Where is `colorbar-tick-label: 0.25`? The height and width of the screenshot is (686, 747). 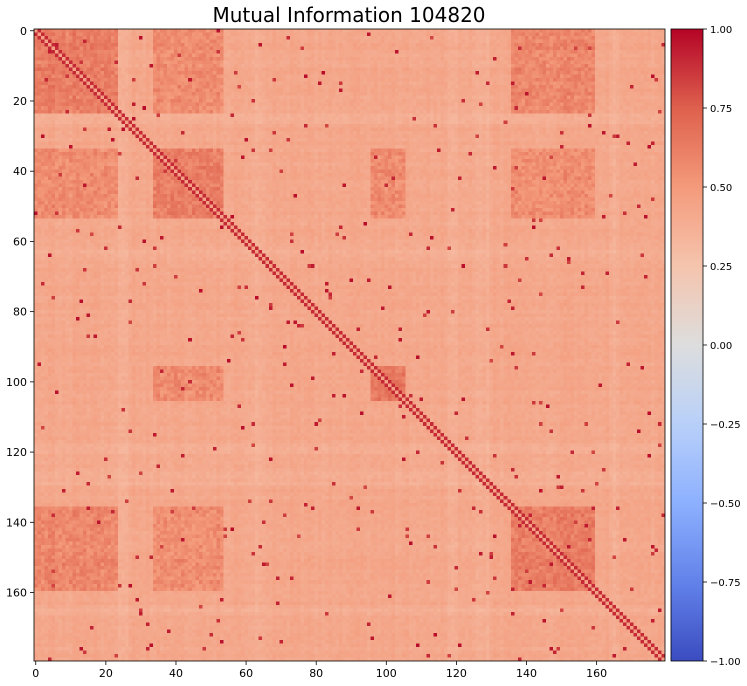 colorbar-tick-label: 0.25 is located at coordinates (721, 267).